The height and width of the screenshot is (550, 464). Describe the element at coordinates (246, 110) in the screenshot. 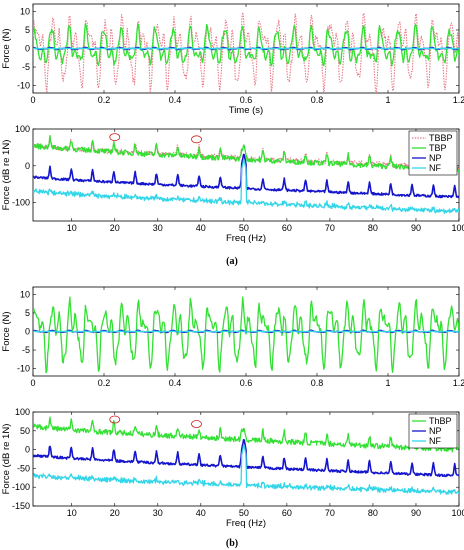

I see `x-axis-label: Time (s)` at that location.